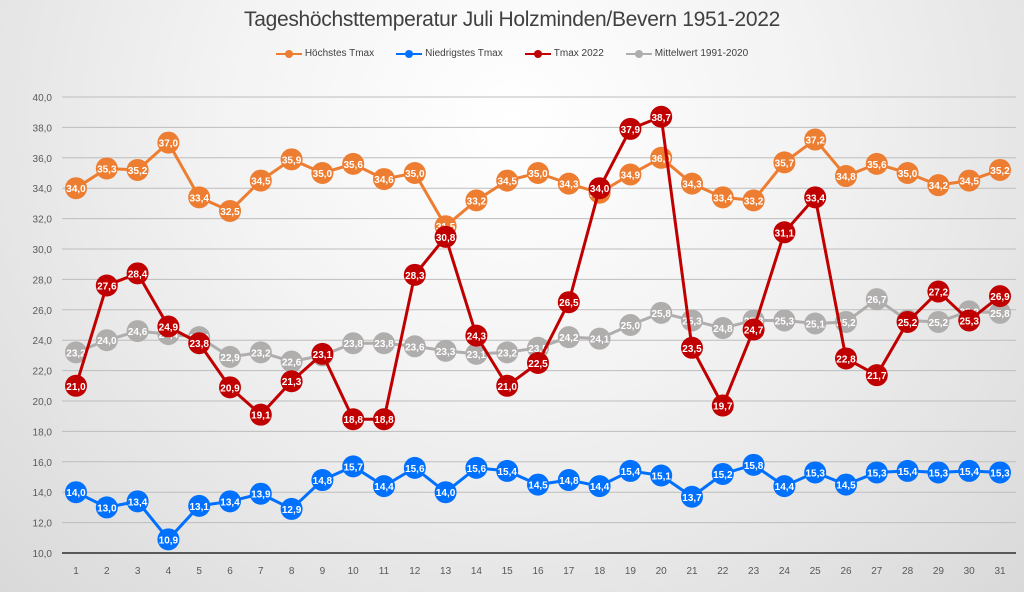 The height and width of the screenshot is (592, 1024). What do you see at coordinates (107, 169) in the screenshot?
I see `data-label: 35,3` at bounding box center [107, 169].